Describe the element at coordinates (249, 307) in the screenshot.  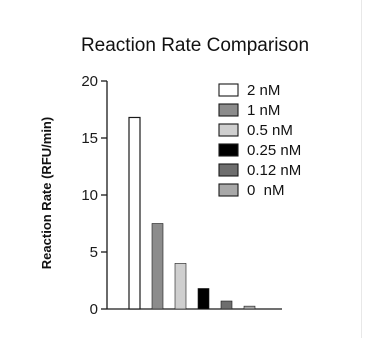
I see `bar-0nm` at that location.